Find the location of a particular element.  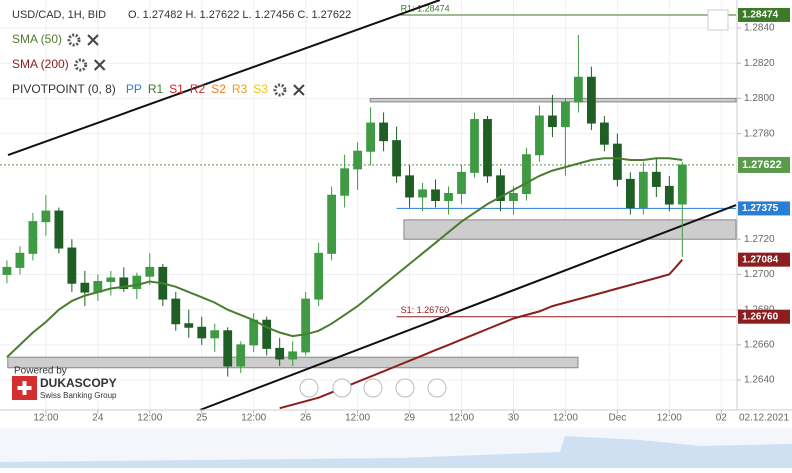

legend-label: SMA (200) is located at coordinates (40, 64).